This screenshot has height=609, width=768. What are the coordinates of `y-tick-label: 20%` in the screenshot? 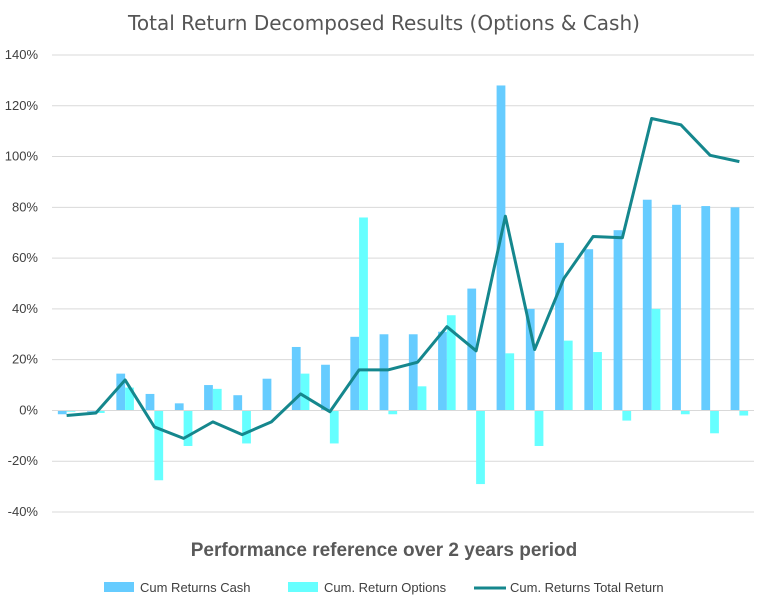 It's located at (25, 359).